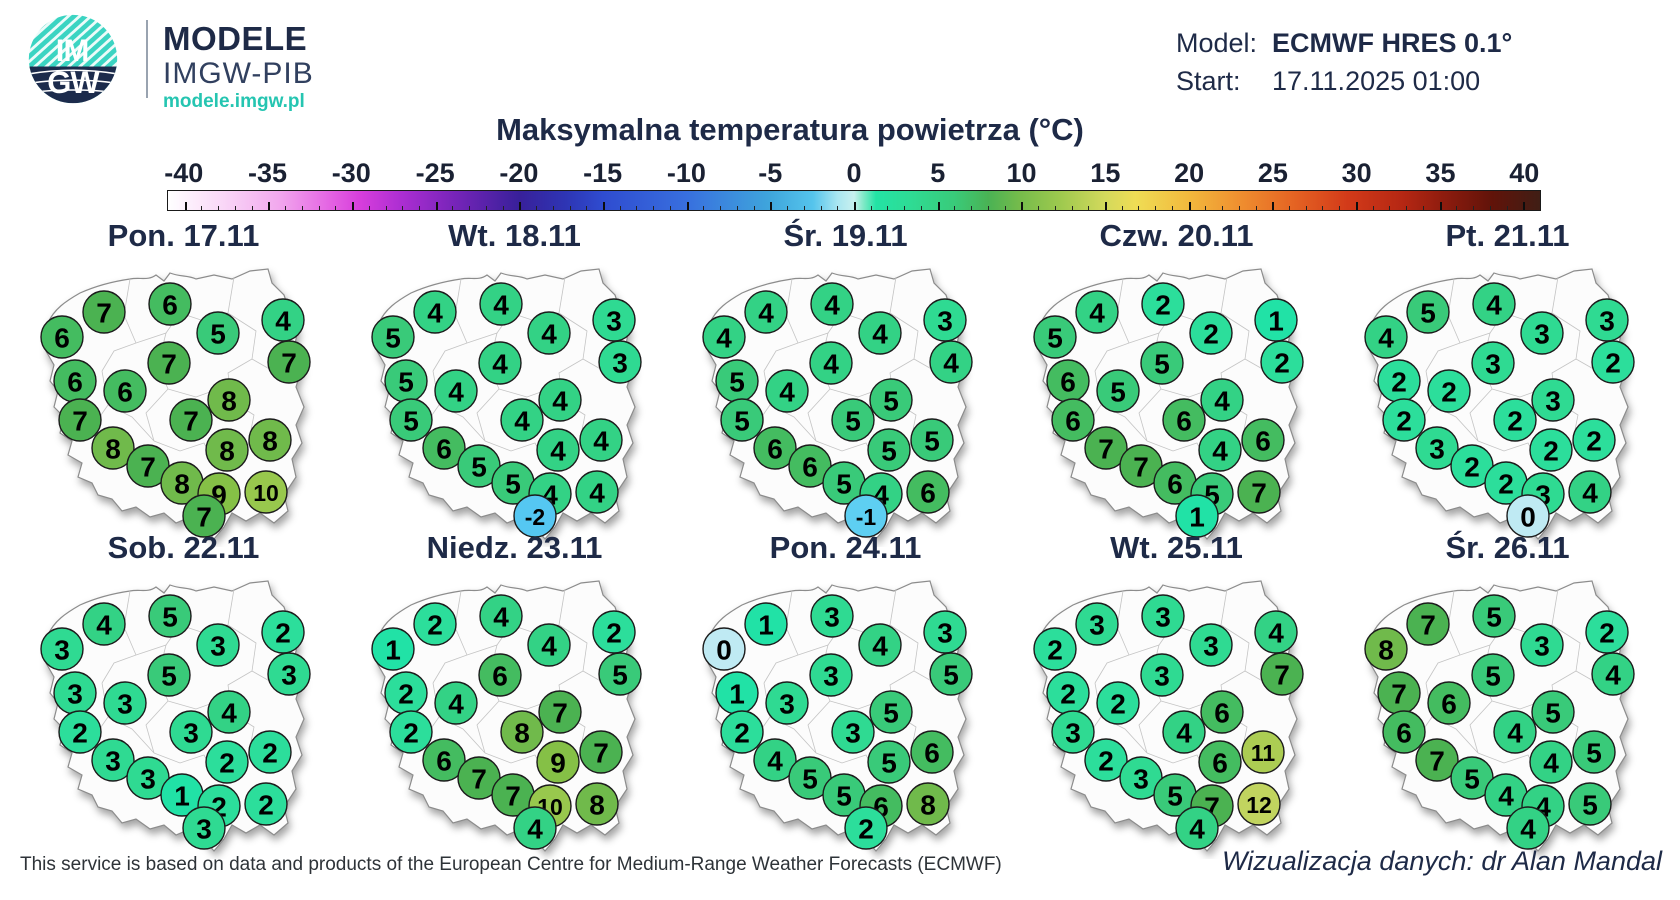 Image resolution: width=1680 pixels, height=900 pixels. I want to click on brand-url: modele.imgw.pl, so click(234, 101).